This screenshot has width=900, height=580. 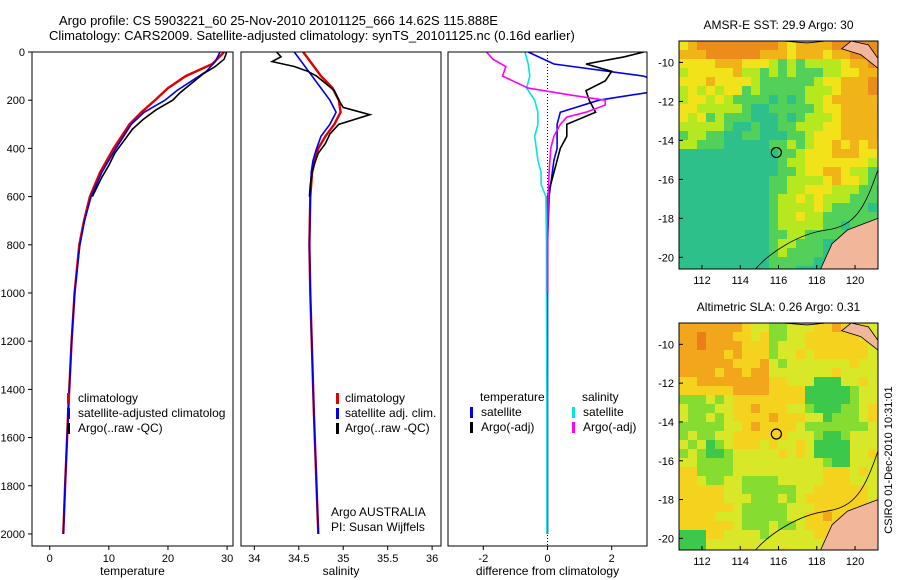 What do you see at coordinates (432, 559) in the screenshot?
I see `x-tick-label: 36` at bounding box center [432, 559].